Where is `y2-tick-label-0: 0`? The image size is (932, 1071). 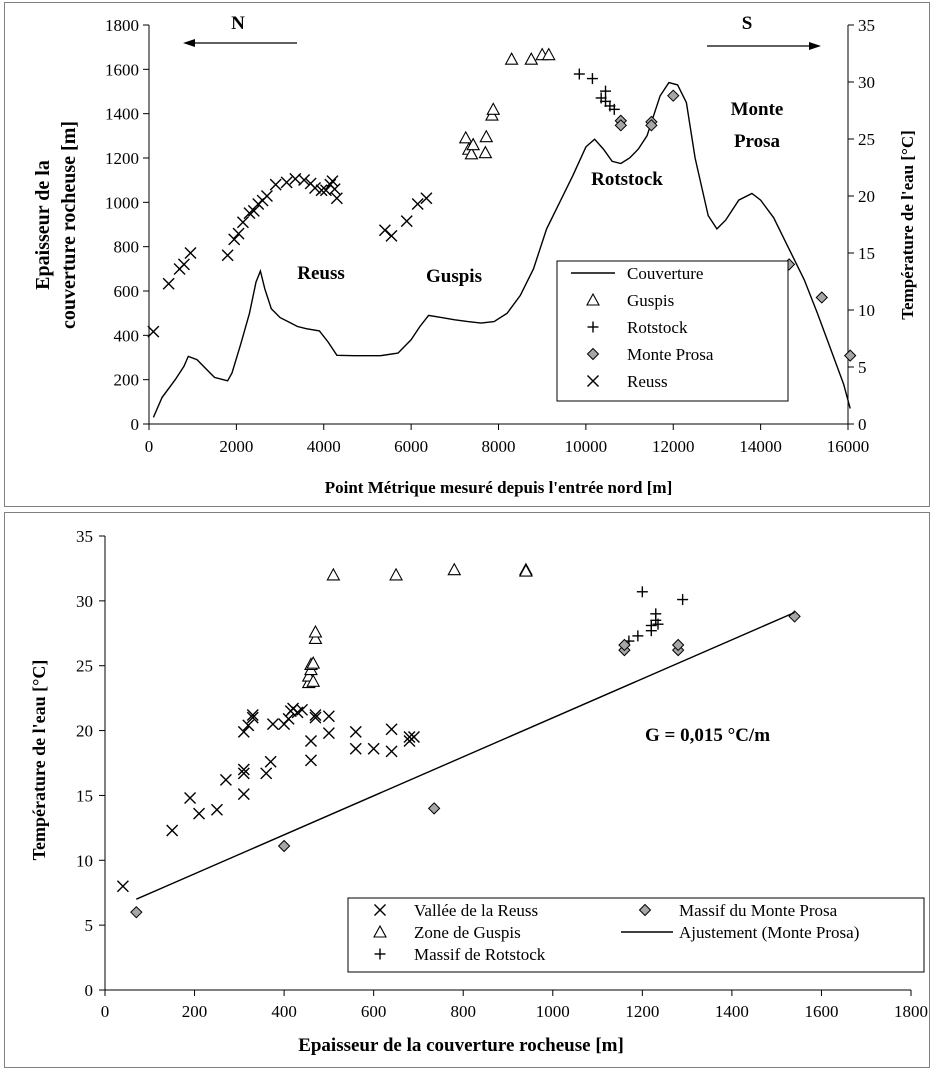 y2-tick-label-0: 0 is located at coordinates (862, 424).